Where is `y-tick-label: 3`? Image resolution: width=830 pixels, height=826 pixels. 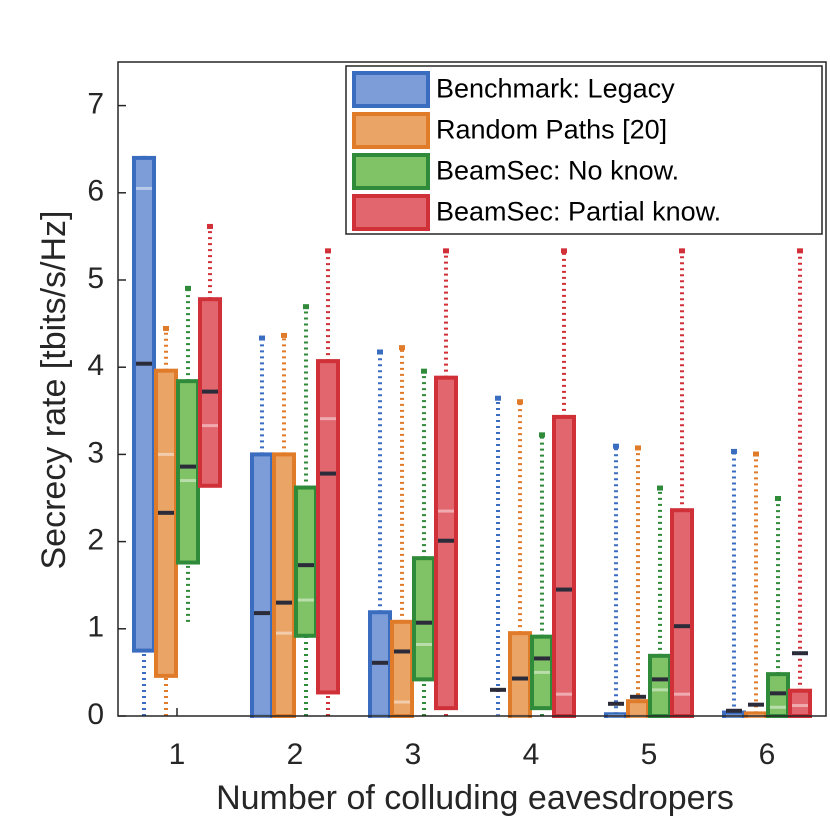 y-tick-label: 3 is located at coordinates (95, 452).